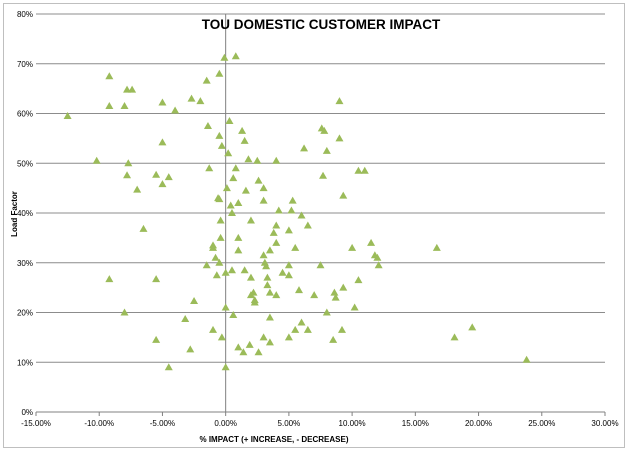 This screenshot has height=453, width=630. Describe the element at coordinates (415, 423) in the screenshot. I see `x-tick-label: 15.00%` at that location.